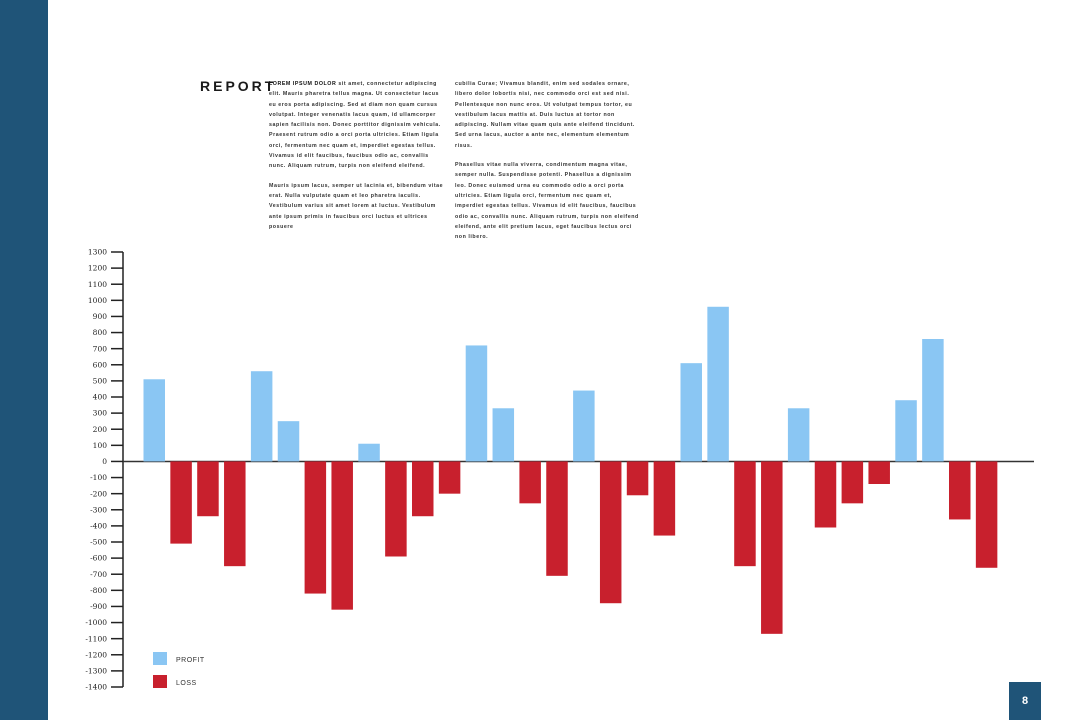  Describe the element at coordinates (104, 461) in the screenshot. I see `y-tick-label: 0` at that location.